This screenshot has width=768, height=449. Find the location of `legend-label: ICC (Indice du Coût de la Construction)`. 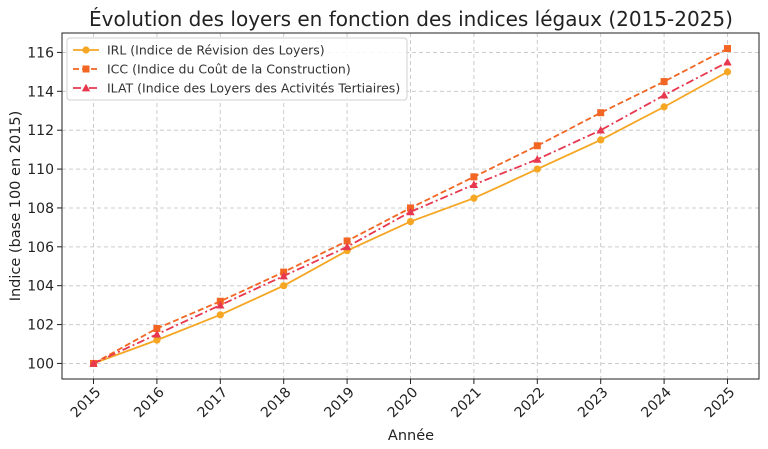

legend-label: ICC (Indice du Coût de la Construction) is located at coordinates (229, 69).